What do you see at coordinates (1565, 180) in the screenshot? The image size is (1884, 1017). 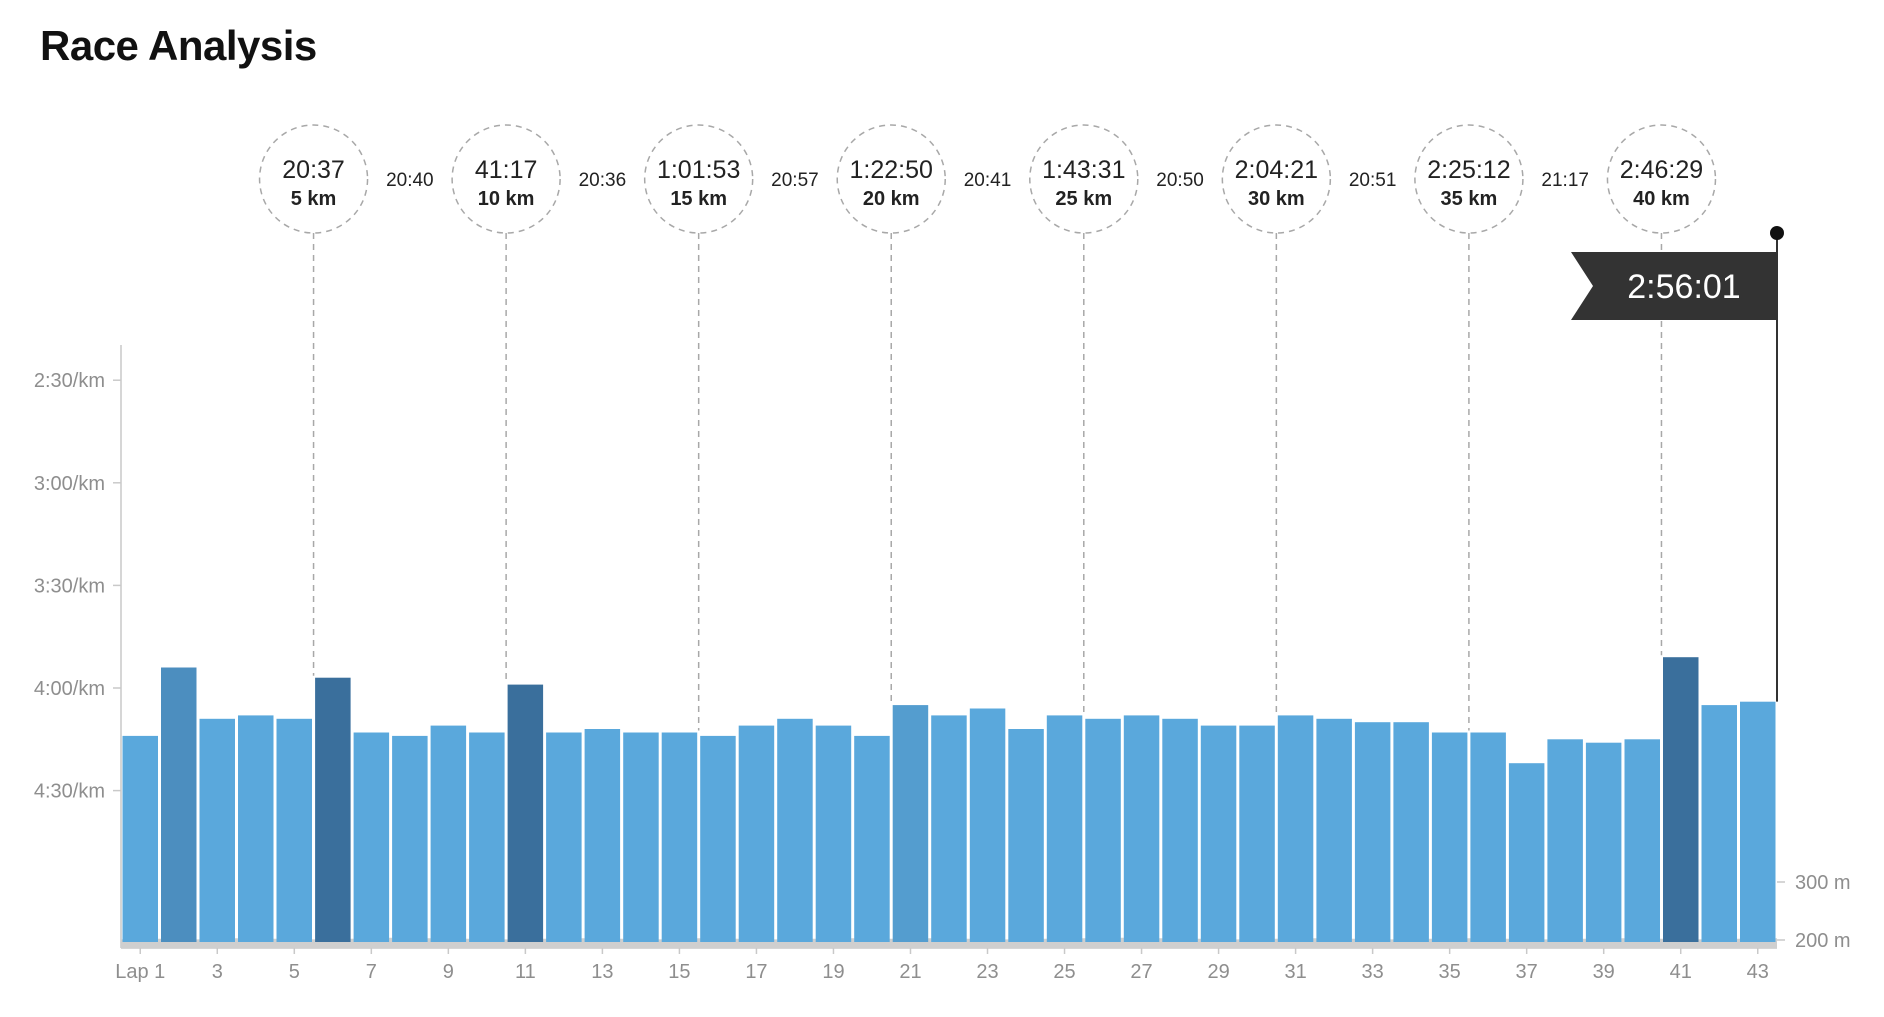 I see `segment-time: 21:17` at bounding box center [1565, 180].